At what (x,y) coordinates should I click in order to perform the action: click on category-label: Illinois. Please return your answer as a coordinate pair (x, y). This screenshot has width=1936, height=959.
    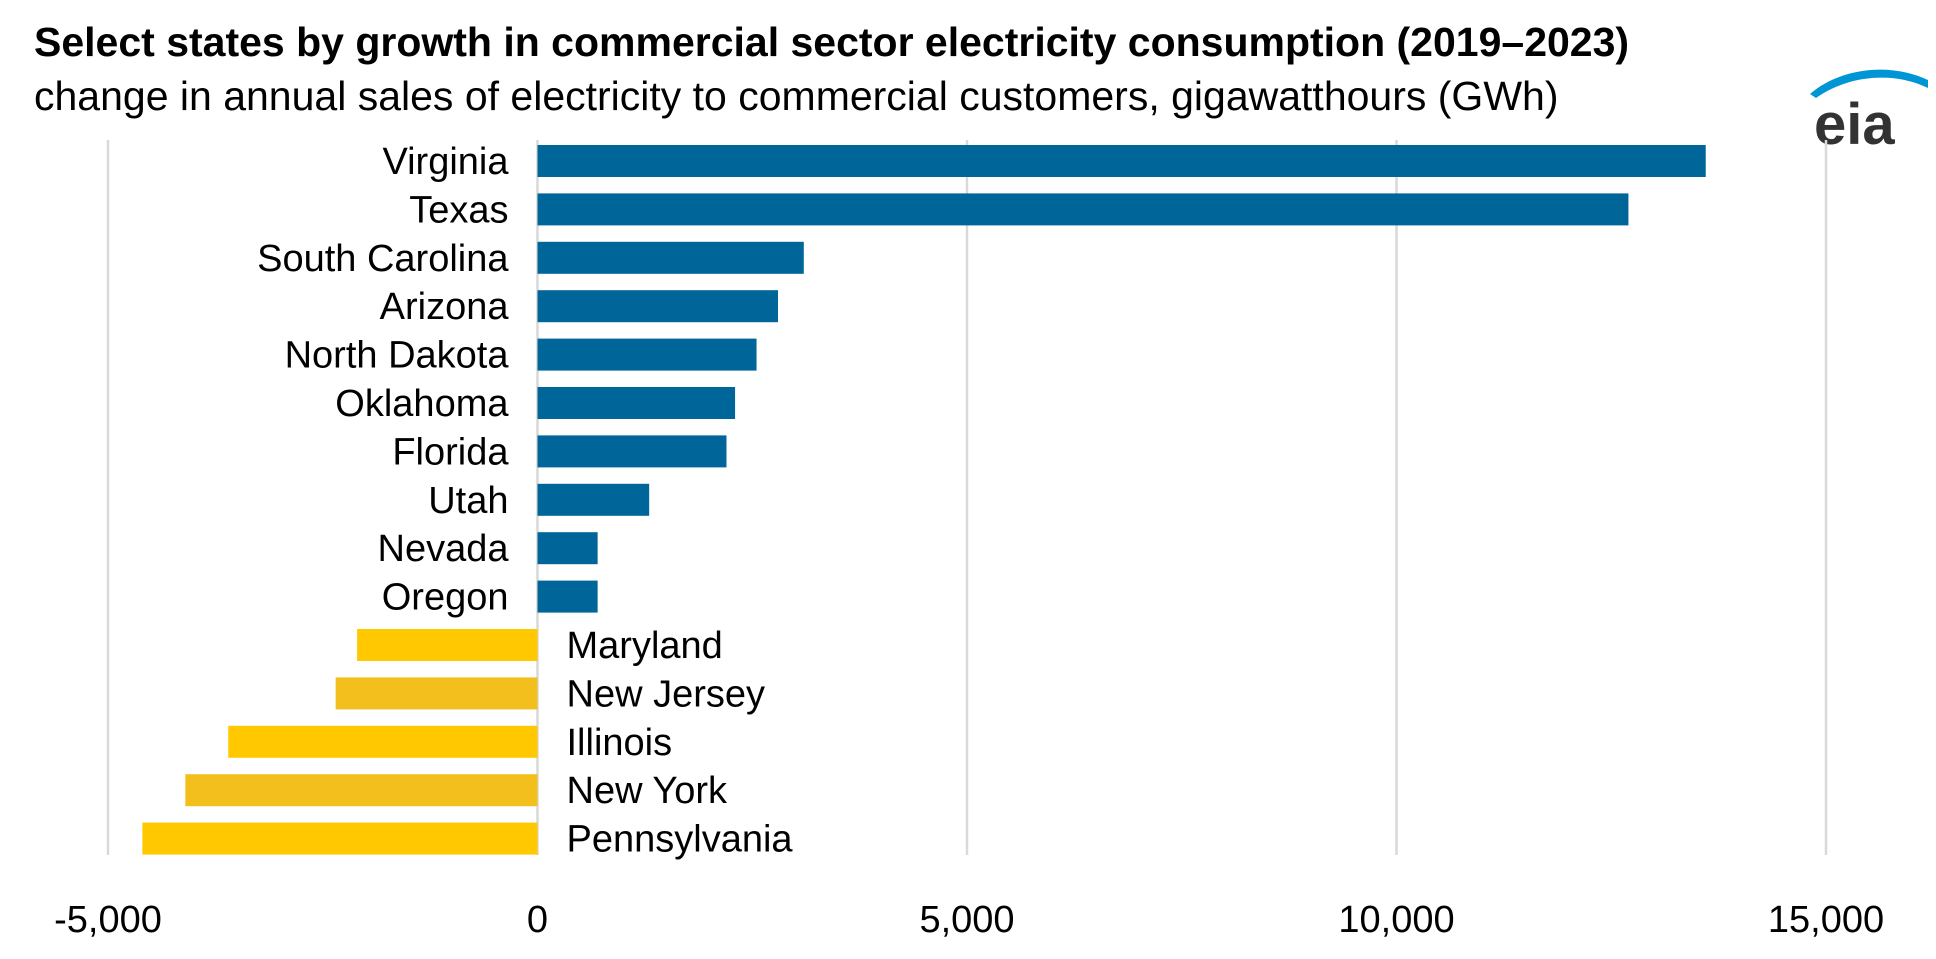
    Looking at the image, I should click on (620, 743).